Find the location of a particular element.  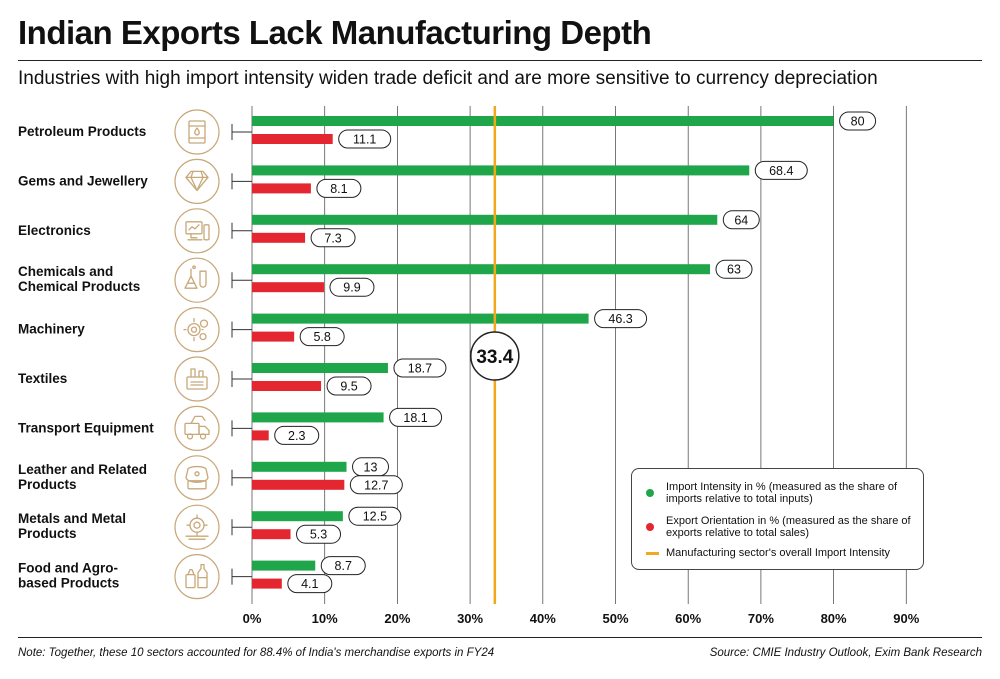

data-label: 12.5 is located at coordinates (375, 517).